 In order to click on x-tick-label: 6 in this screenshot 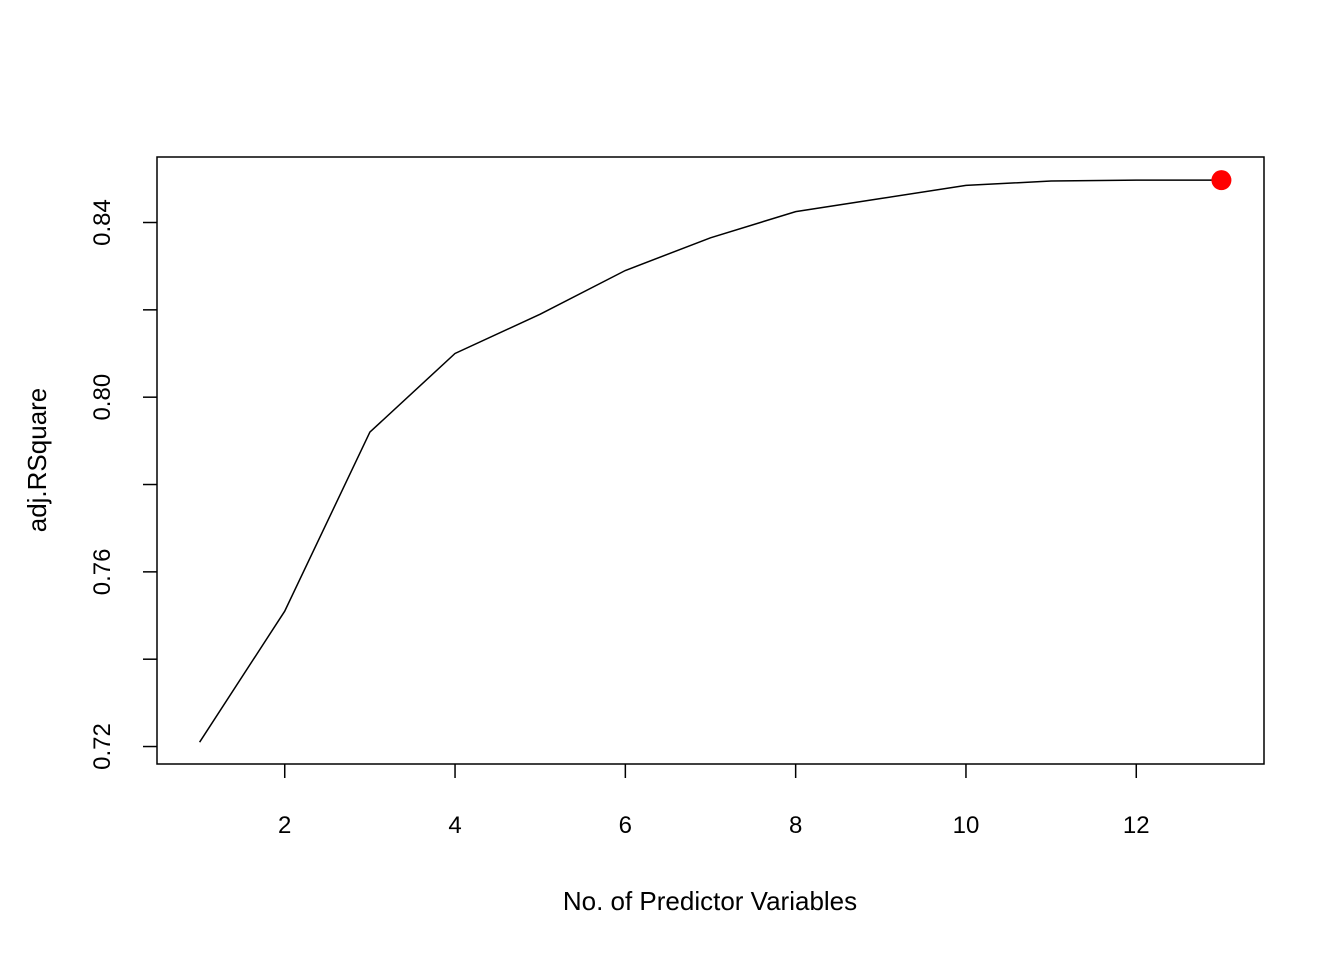, I will do `click(625, 825)`.